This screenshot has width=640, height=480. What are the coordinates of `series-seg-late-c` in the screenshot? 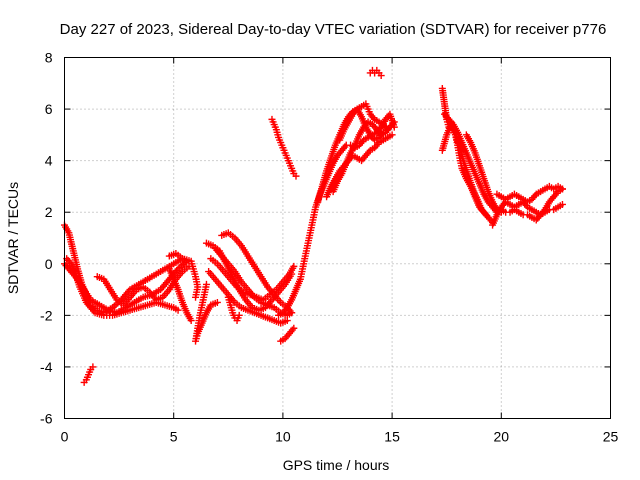 It's located at (464, 170).